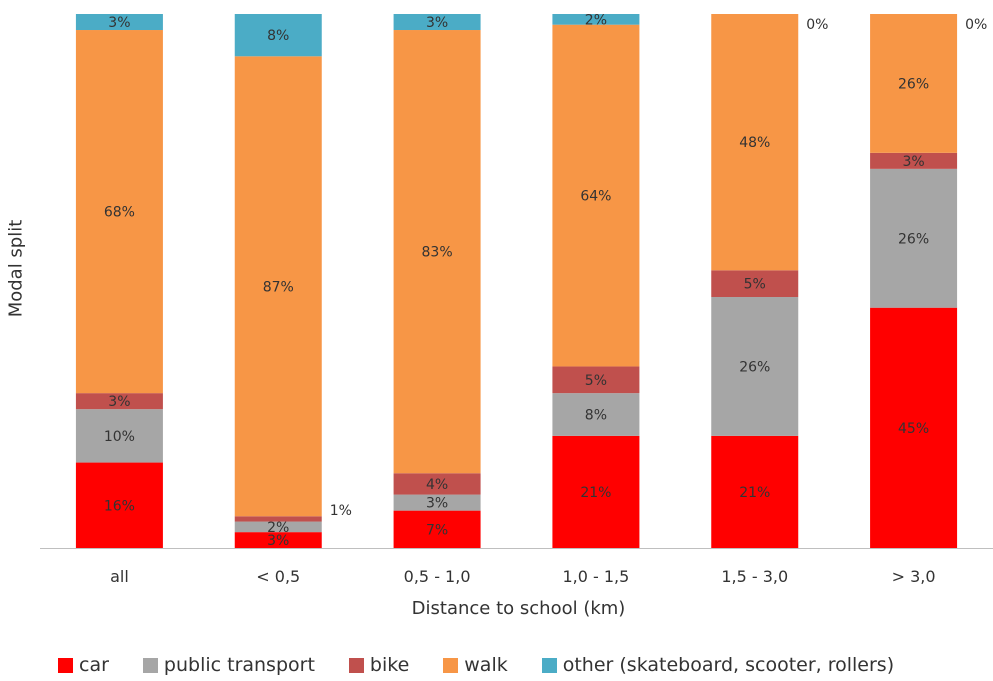  I want to click on data-label: 83%, so click(437, 253).